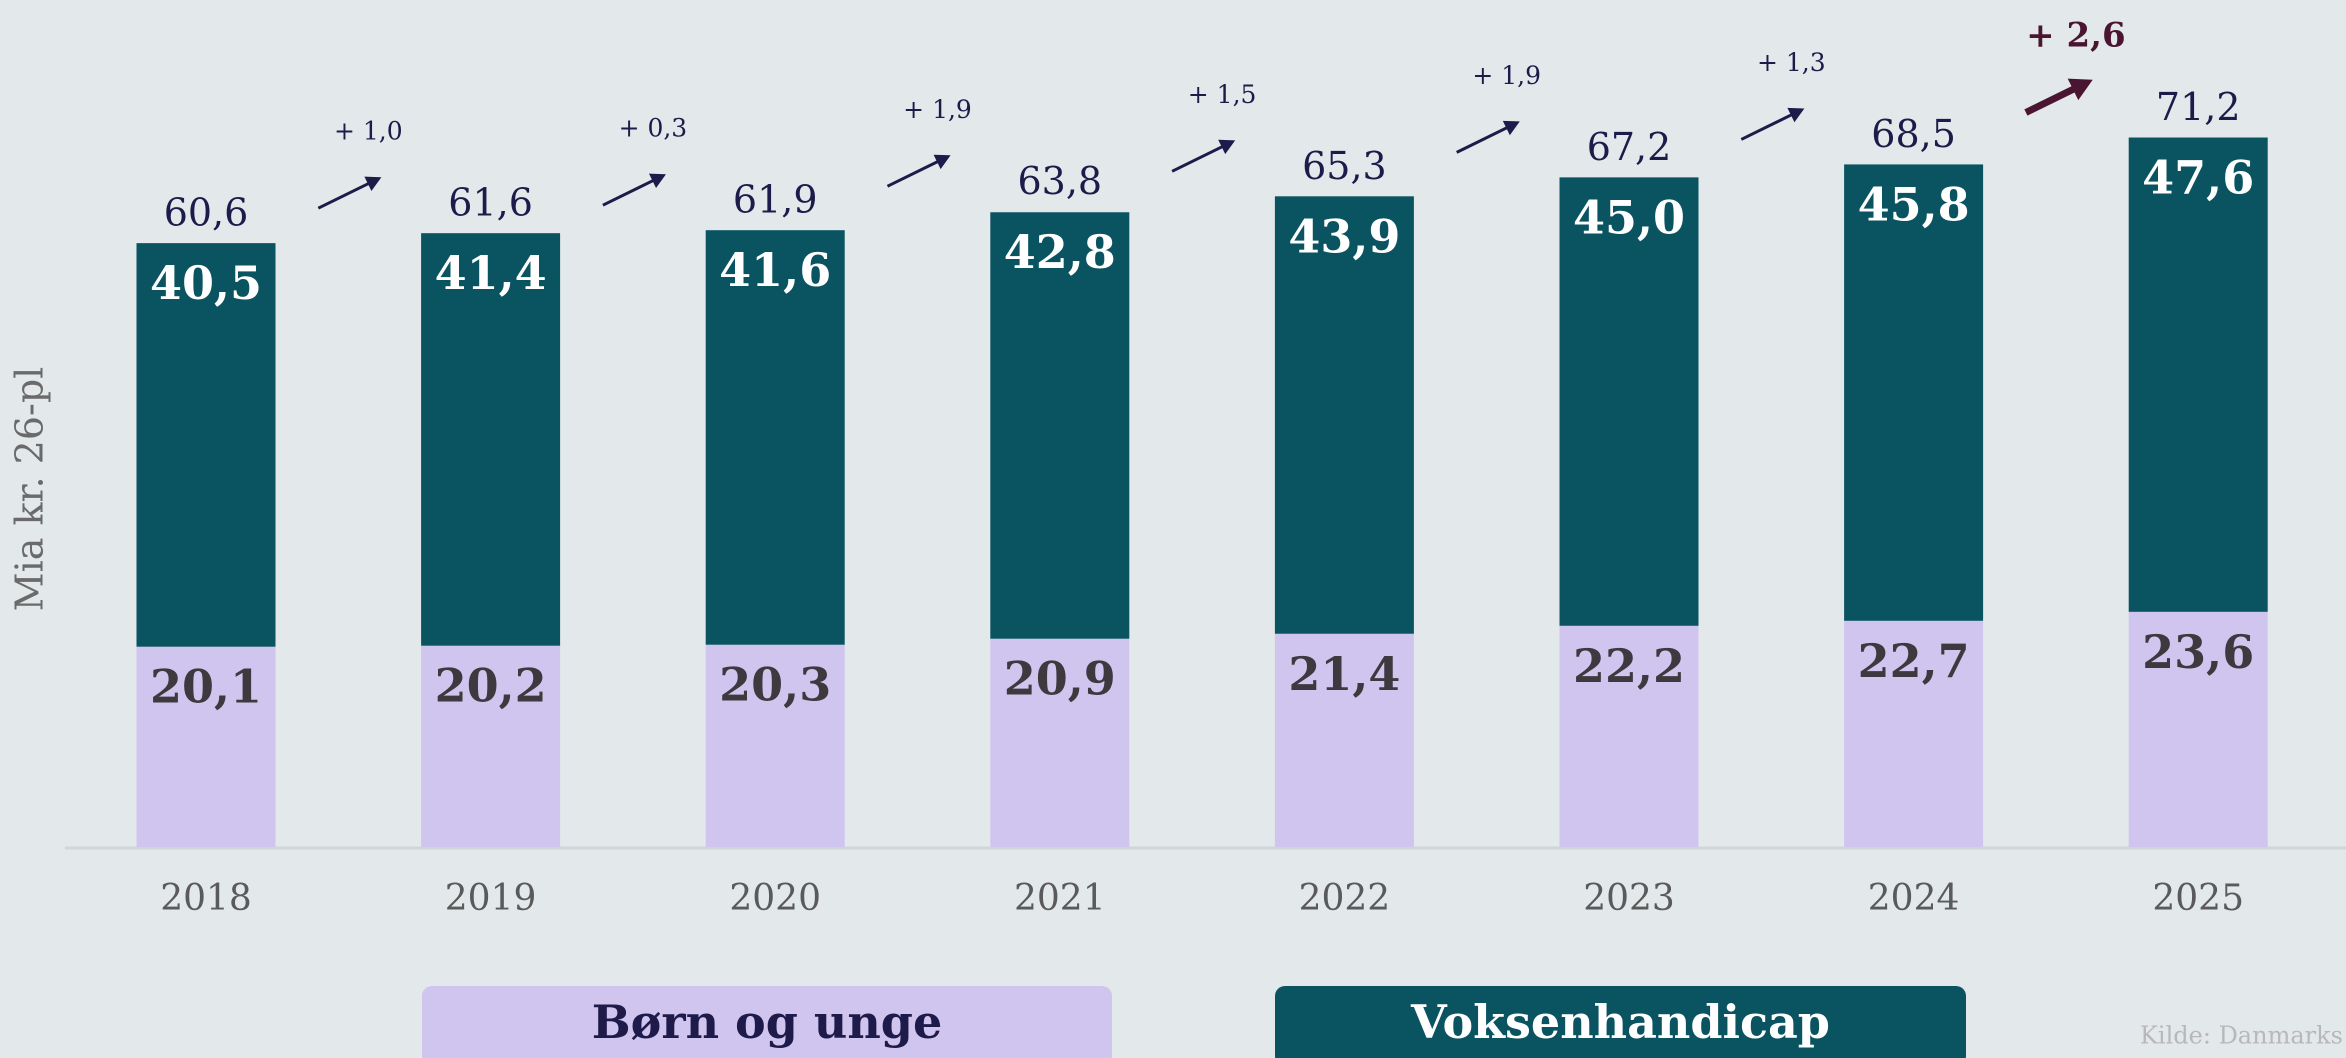 The width and height of the screenshot is (2346, 1058). I want to click on value-label: 20,2, so click(491, 686).